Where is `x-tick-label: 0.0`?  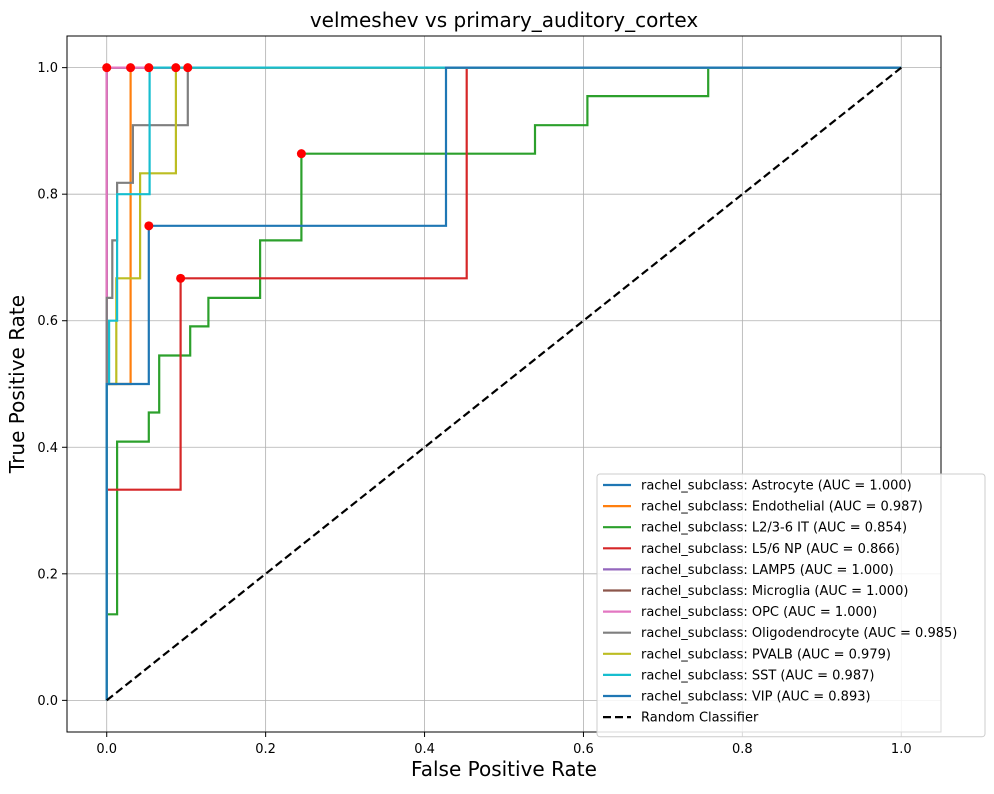 x-tick-label: 0.0 is located at coordinates (106, 749).